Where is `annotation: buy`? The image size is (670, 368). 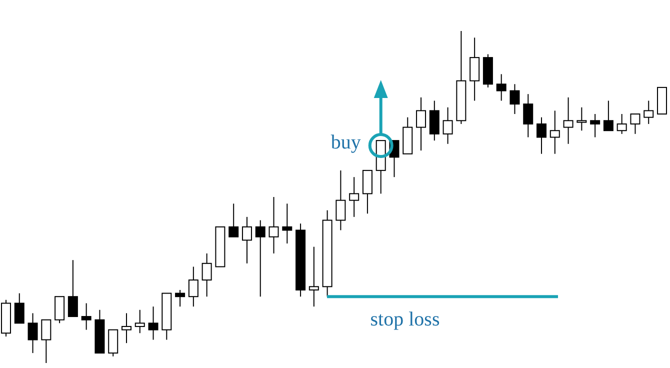 annotation: buy is located at coordinates (345, 143).